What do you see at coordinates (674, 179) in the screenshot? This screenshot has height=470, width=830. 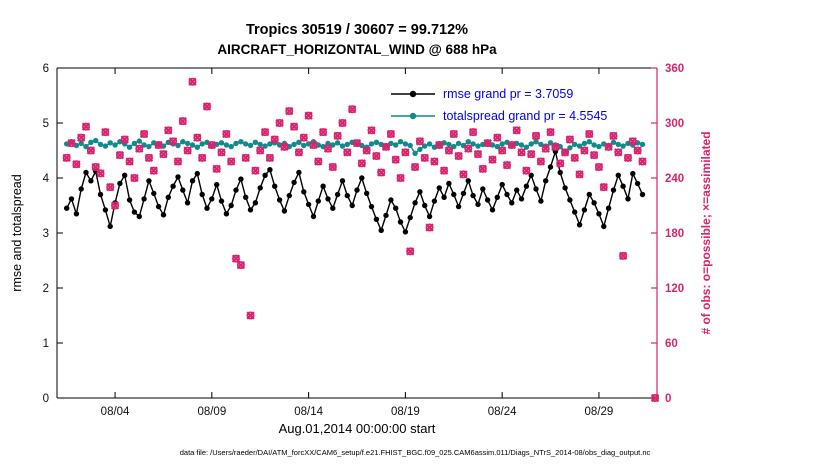 I see `y-right-tick-label: 240` at bounding box center [674, 179].